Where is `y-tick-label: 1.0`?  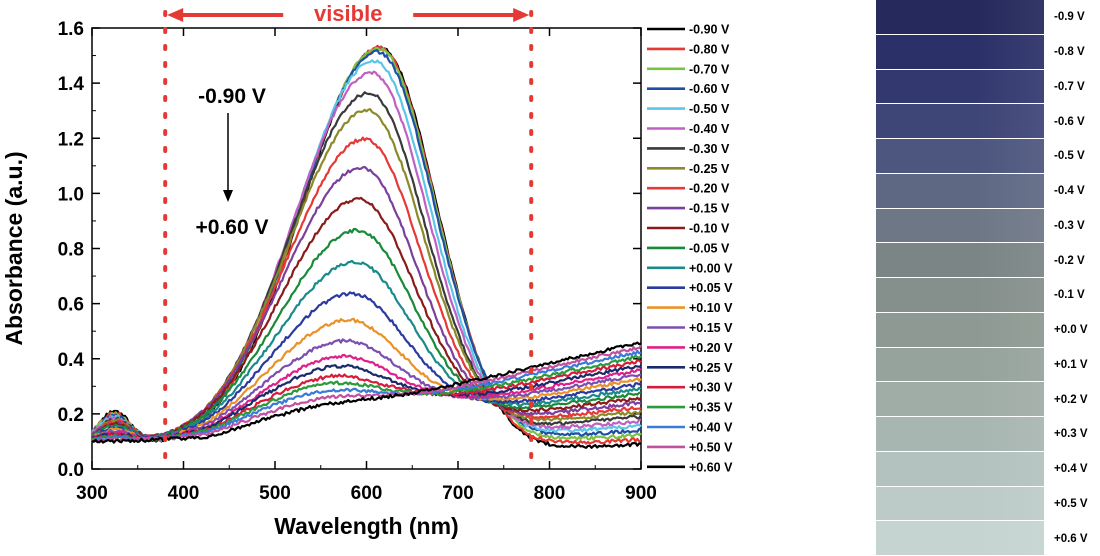
y-tick-label: 1.0 is located at coordinates (71, 194).